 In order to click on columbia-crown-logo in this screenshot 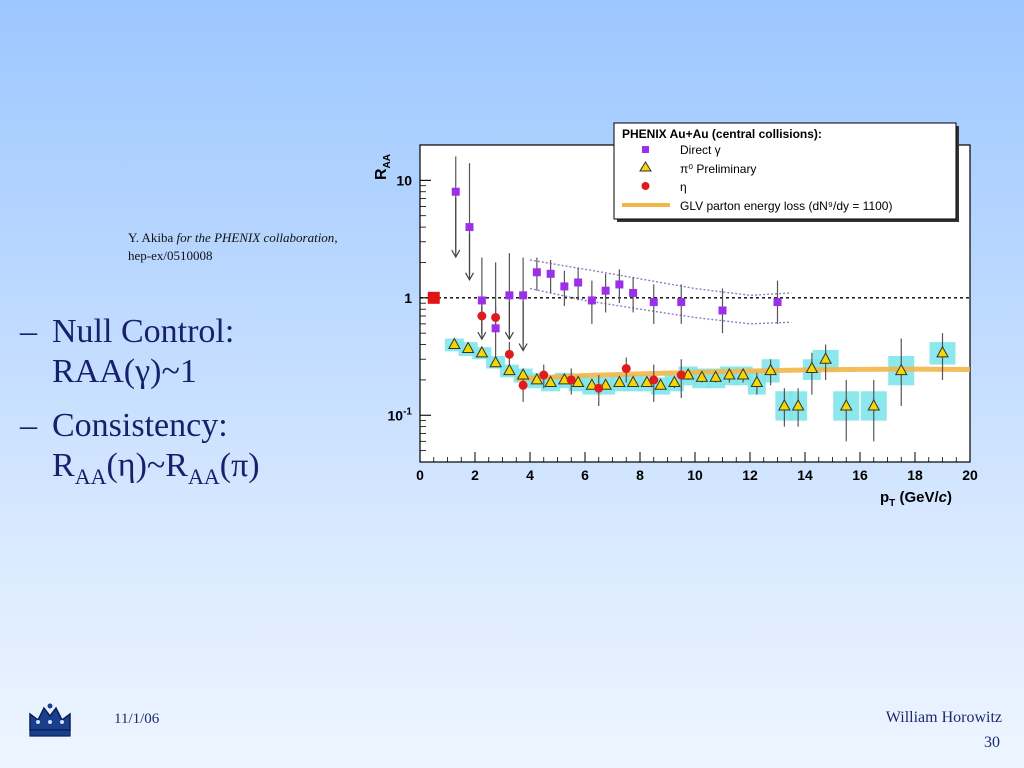, I will do `click(50, 720)`.